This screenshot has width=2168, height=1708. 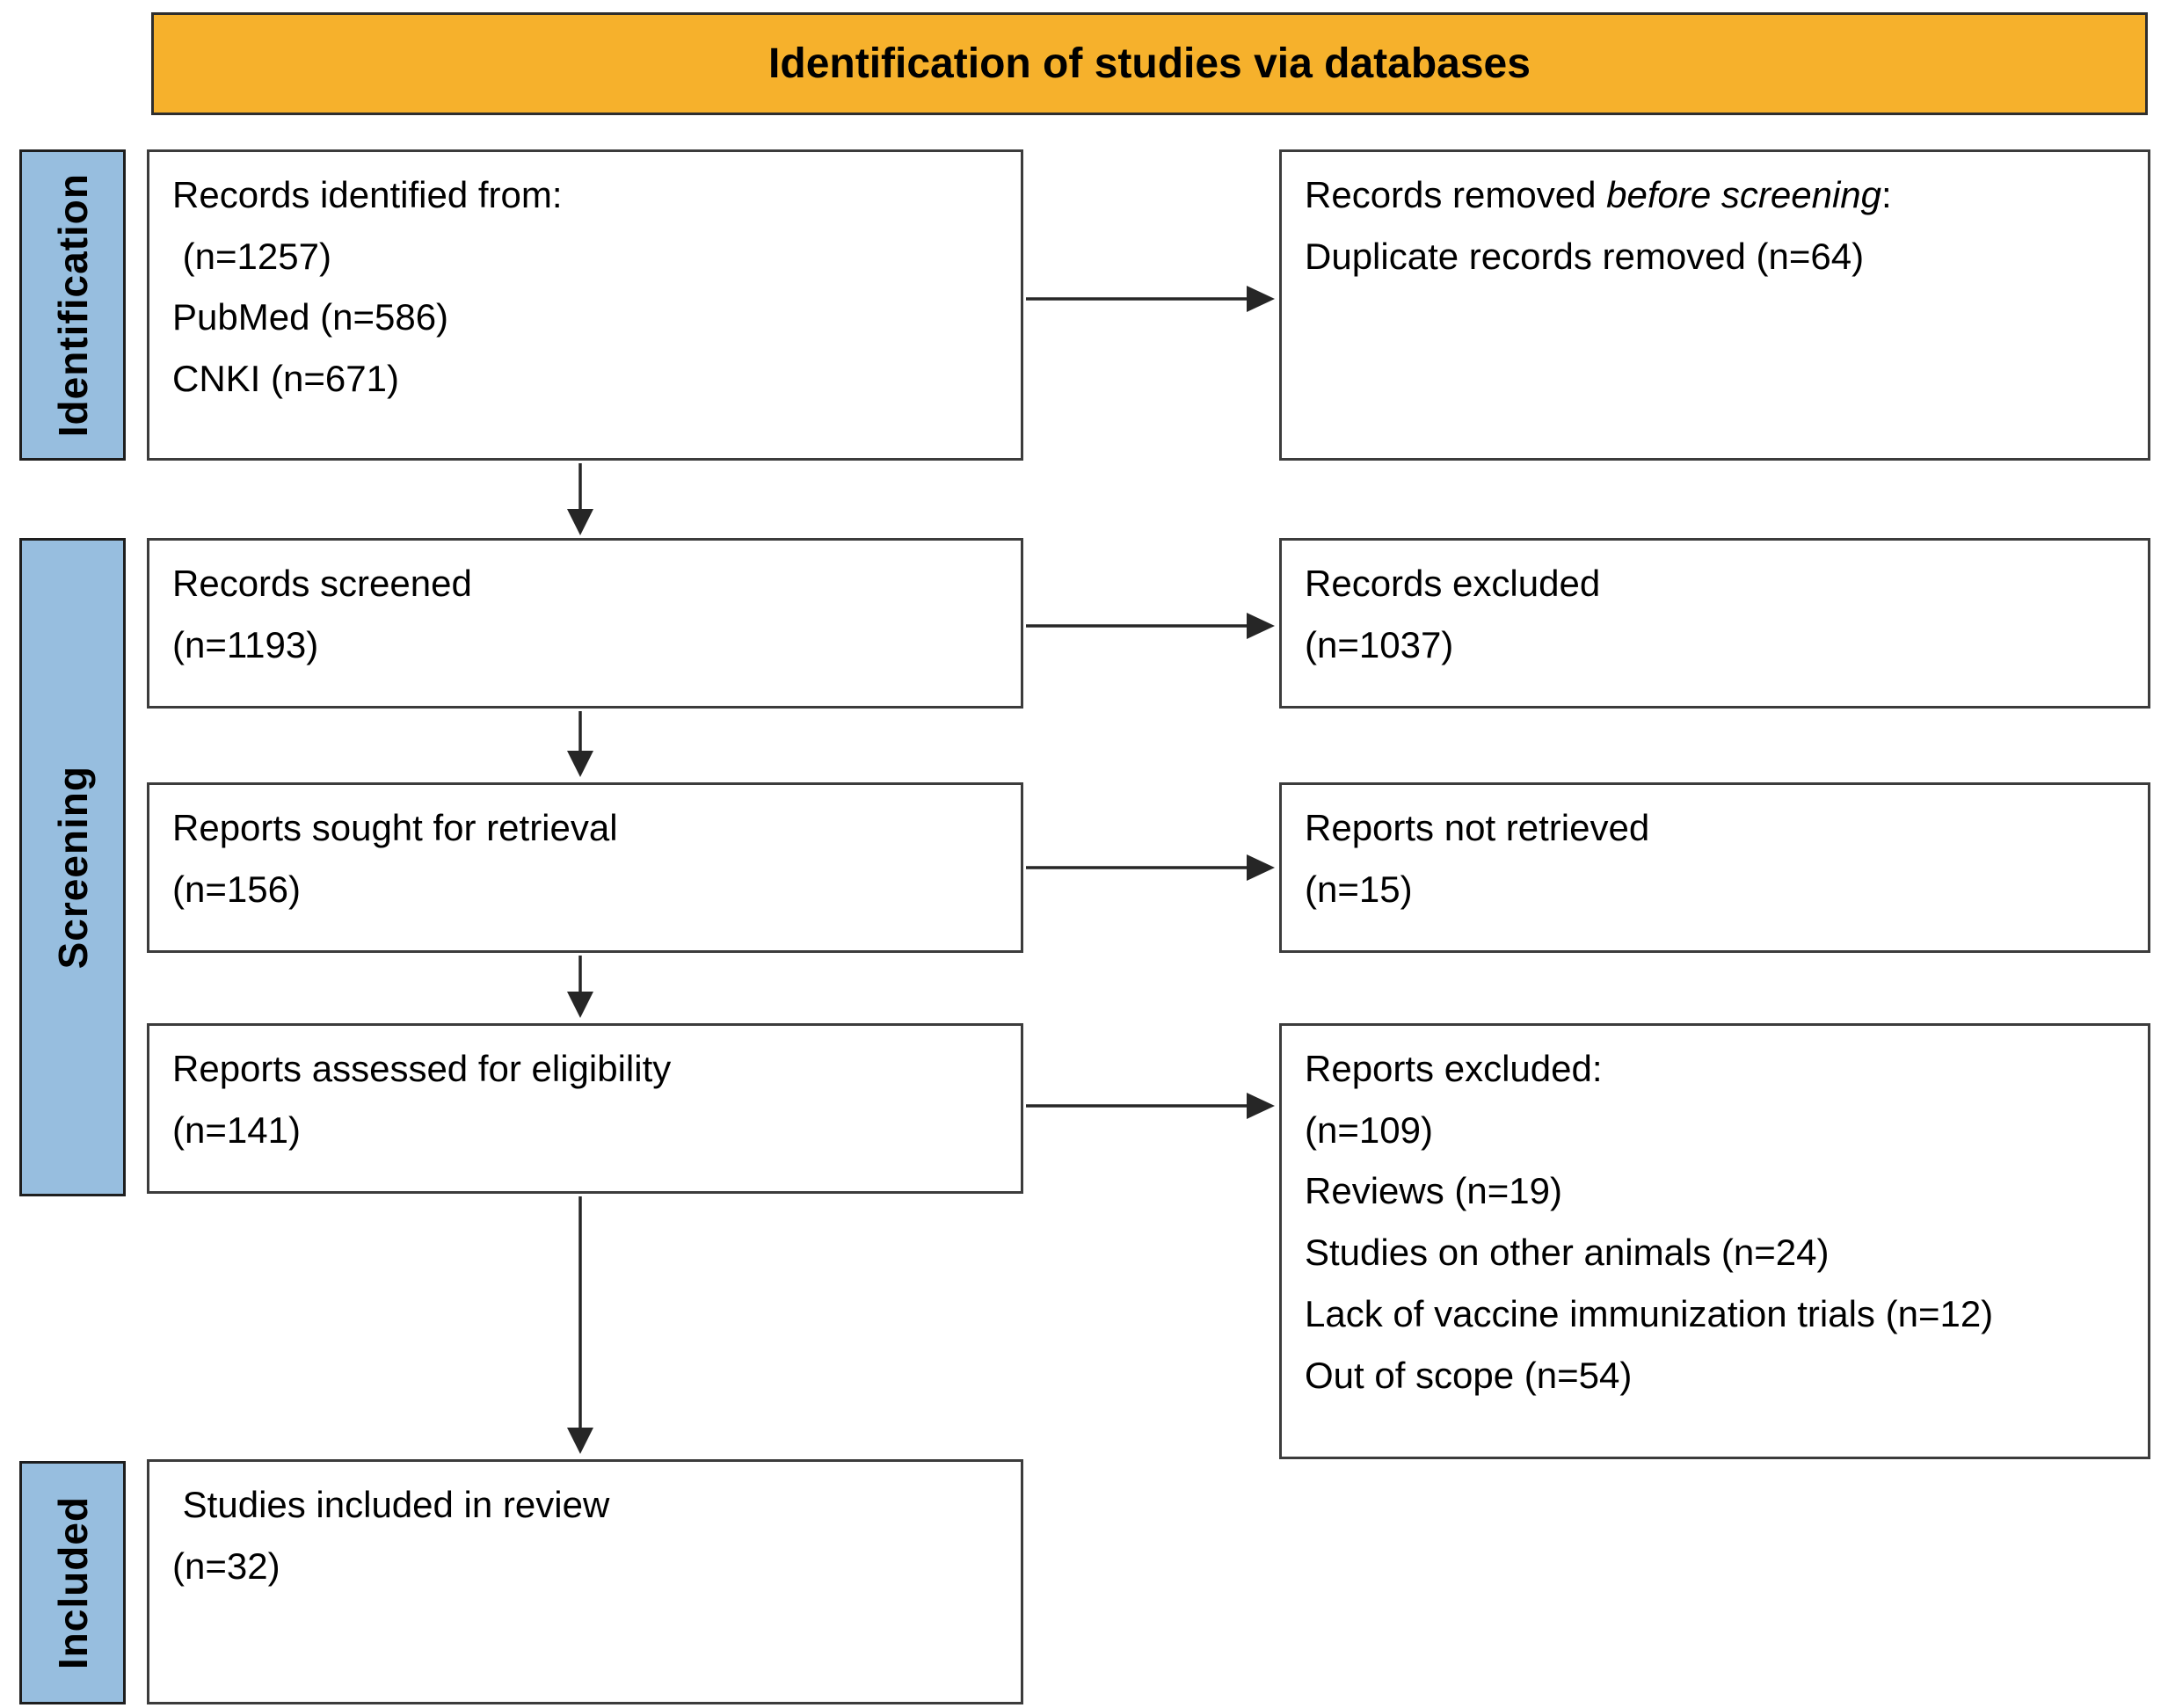 I want to click on box-reports-sought-for-retrieval: Reports sought for retrieval (n=156), so click(x=585, y=867).